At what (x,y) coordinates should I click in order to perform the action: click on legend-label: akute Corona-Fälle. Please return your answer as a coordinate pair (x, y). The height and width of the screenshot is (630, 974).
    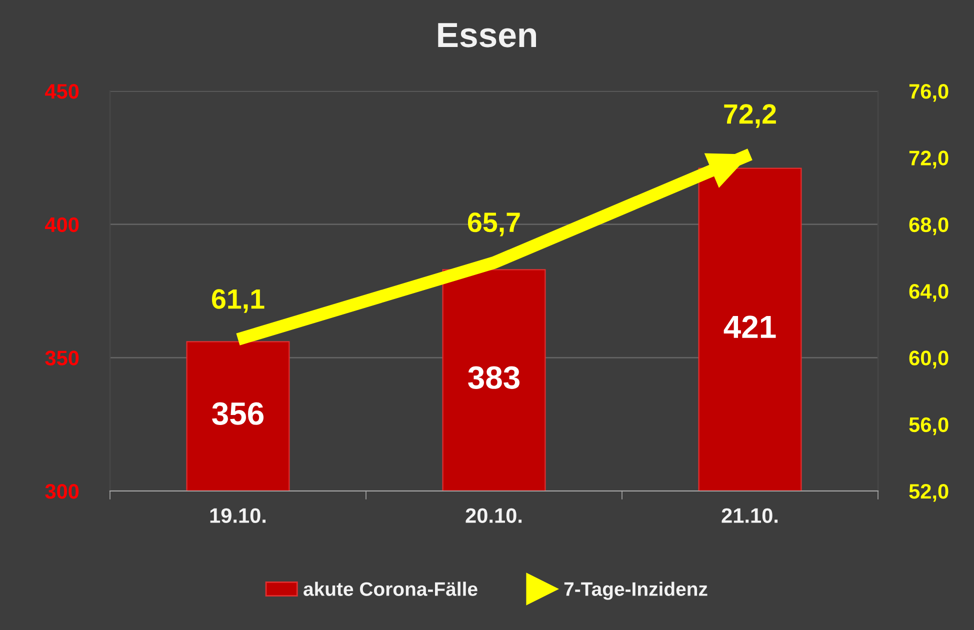
    Looking at the image, I should click on (391, 589).